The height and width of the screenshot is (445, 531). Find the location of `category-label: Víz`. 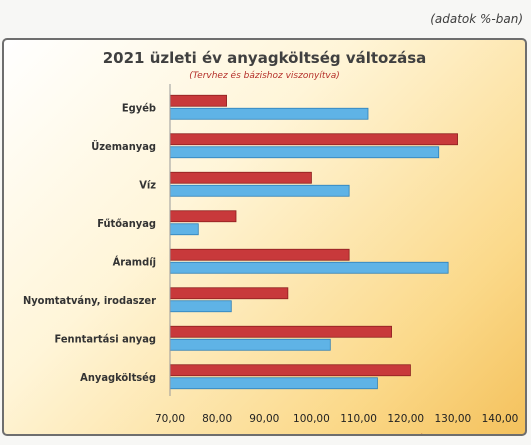

category-label: Víz is located at coordinates (147, 184).